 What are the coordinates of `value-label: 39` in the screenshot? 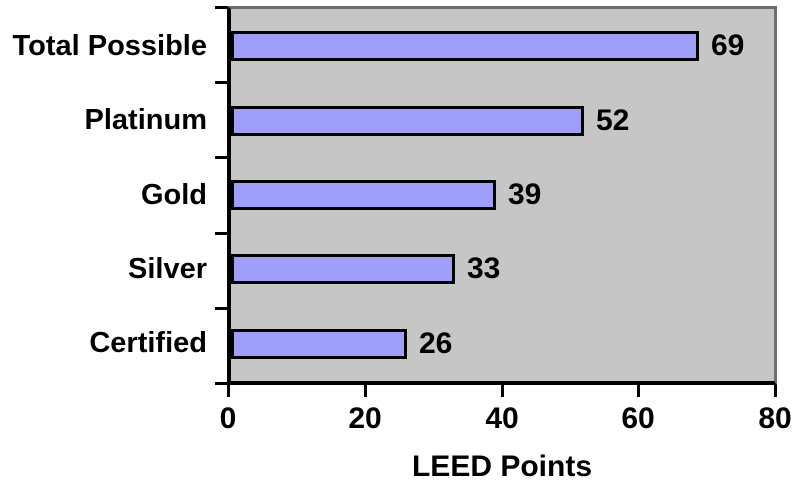 It's located at (525, 194).